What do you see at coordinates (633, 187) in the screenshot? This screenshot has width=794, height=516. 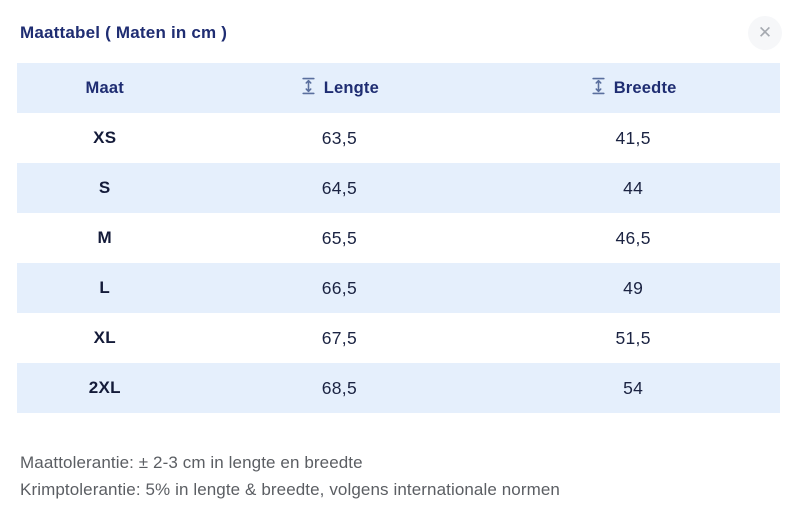 I see `breedte-value: 44` at bounding box center [633, 187].